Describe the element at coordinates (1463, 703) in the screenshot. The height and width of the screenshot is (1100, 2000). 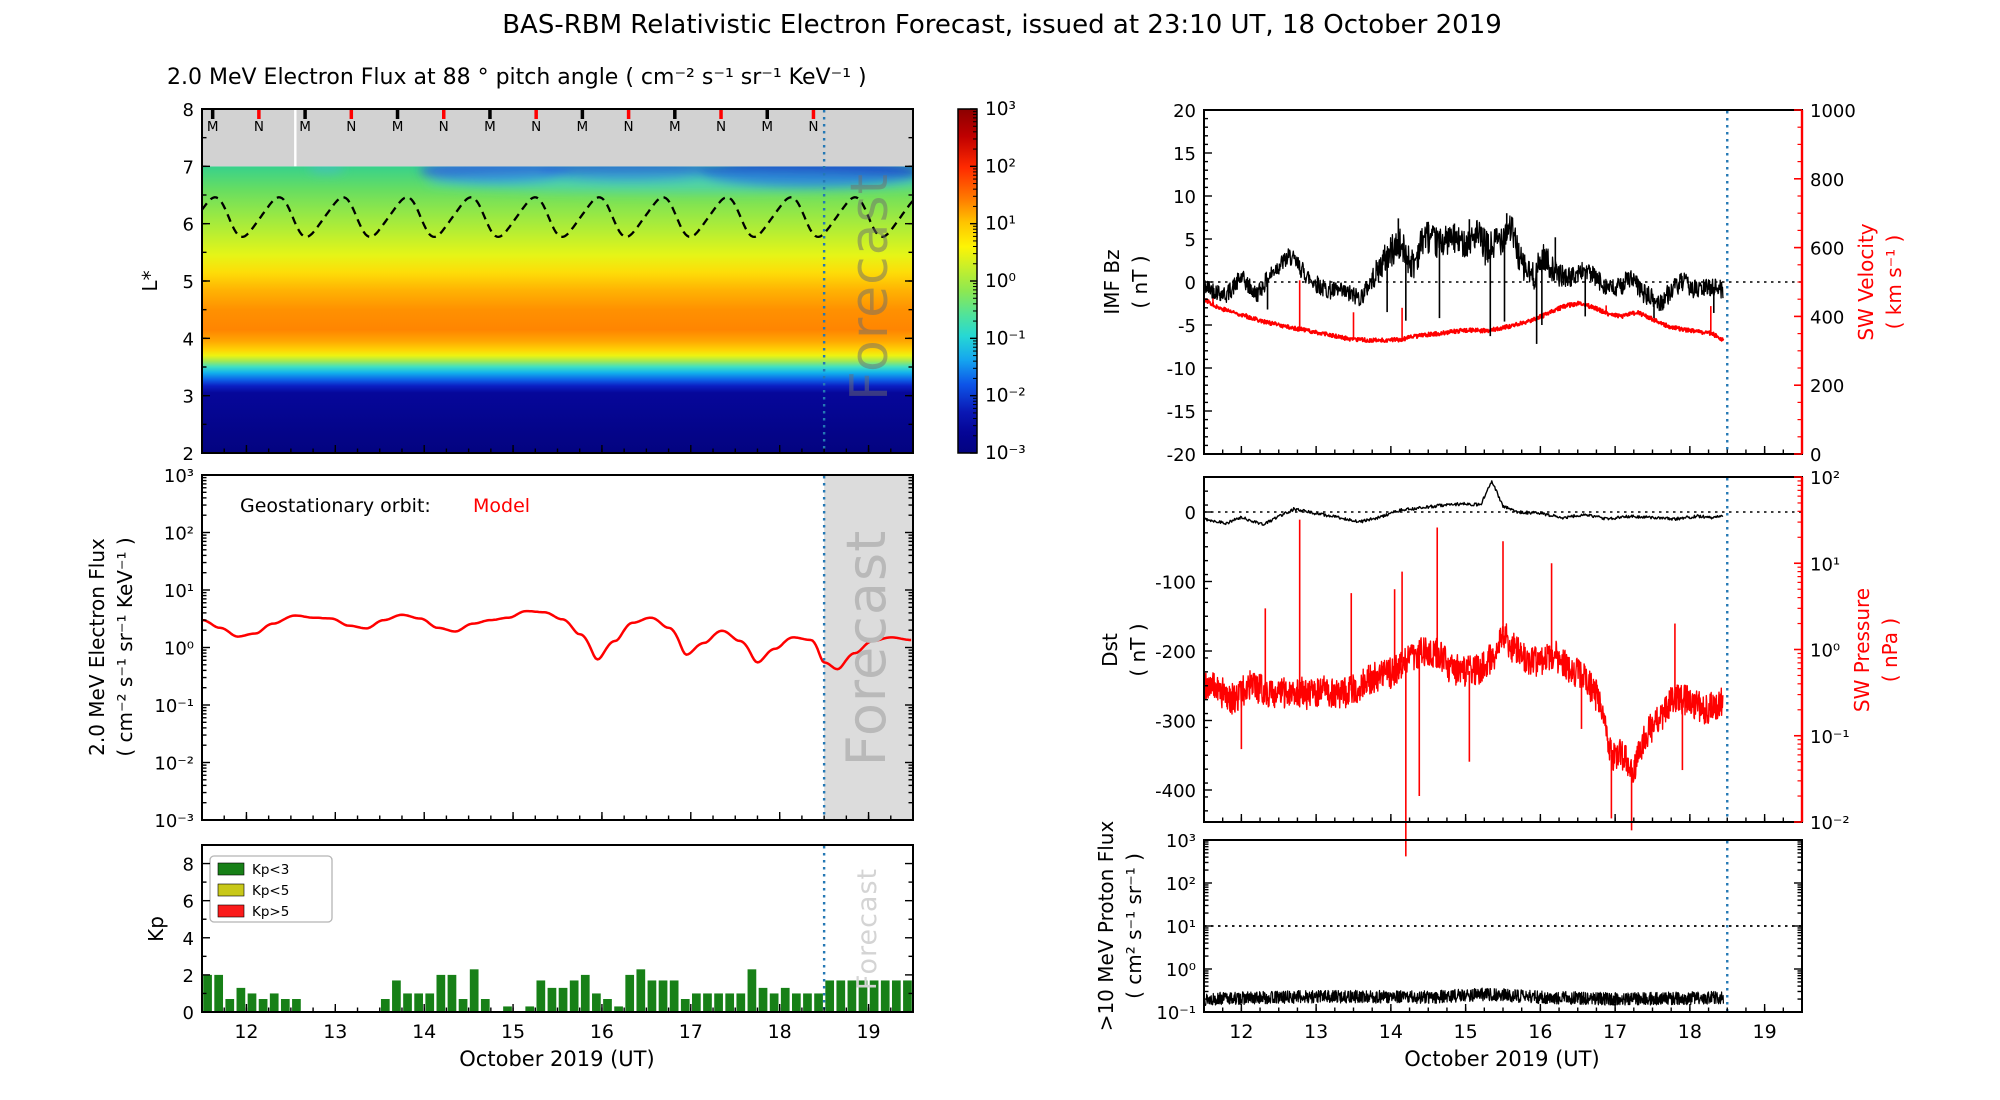
I see `sw-pressure-line` at that location.